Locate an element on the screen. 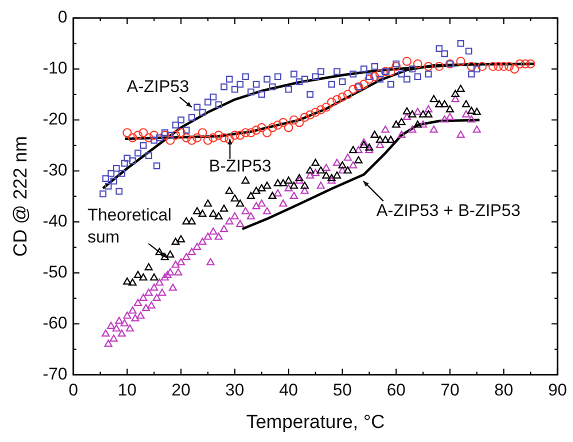 The height and width of the screenshot is (442, 573). annotation: A-ZIP53 is located at coordinates (158, 86).